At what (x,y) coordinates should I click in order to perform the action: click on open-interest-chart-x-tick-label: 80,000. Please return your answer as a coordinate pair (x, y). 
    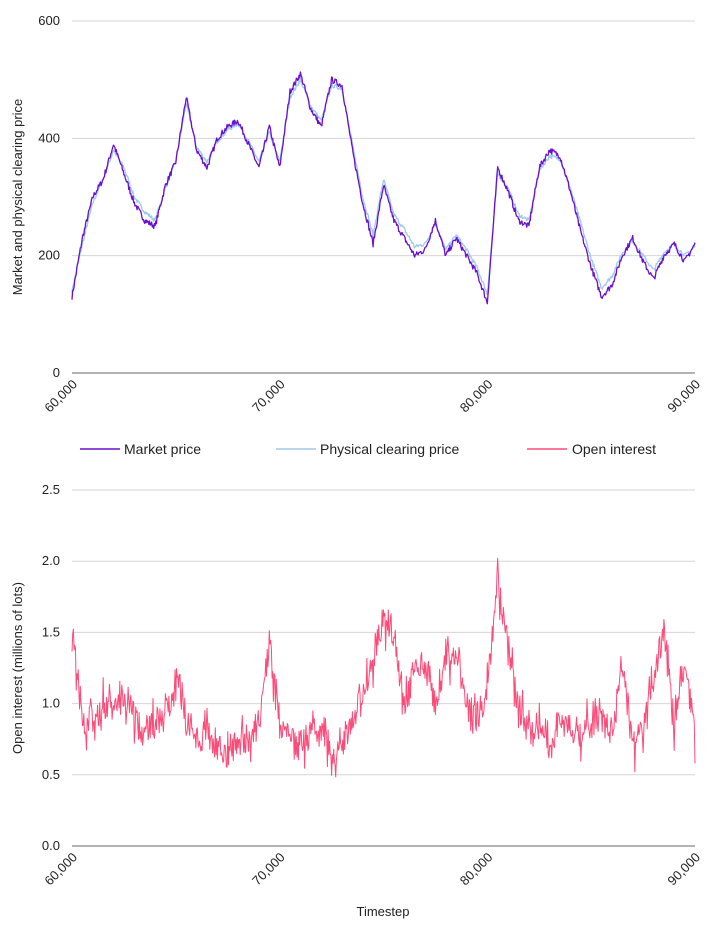
    Looking at the image, I should click on (476, 869).